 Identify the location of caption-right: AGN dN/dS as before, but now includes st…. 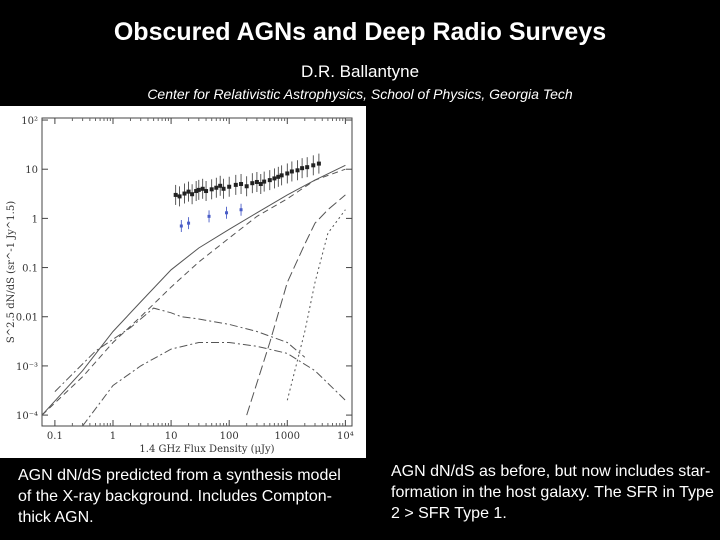
(552, 492).